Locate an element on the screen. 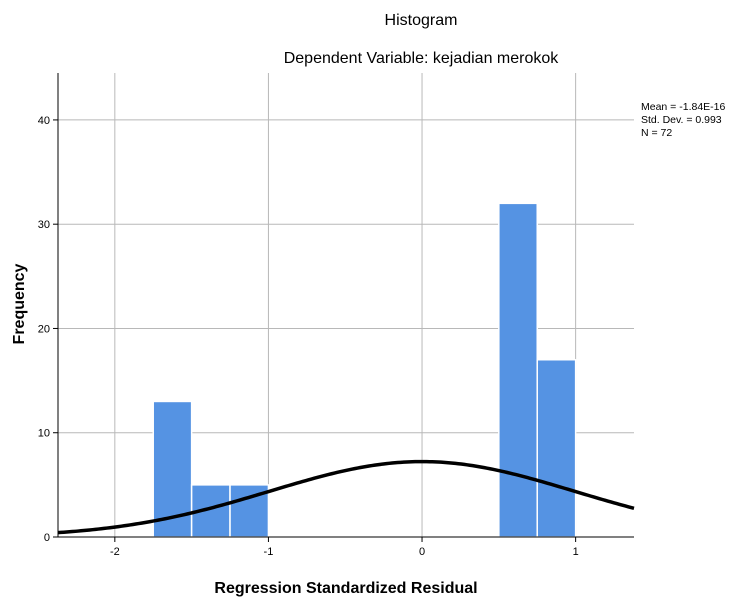 Image resolution: width=729 pixels, height=601 pixels. chart-subtitle: Dependent Variable: kejadian merokok is located at coordinates (422, 58).